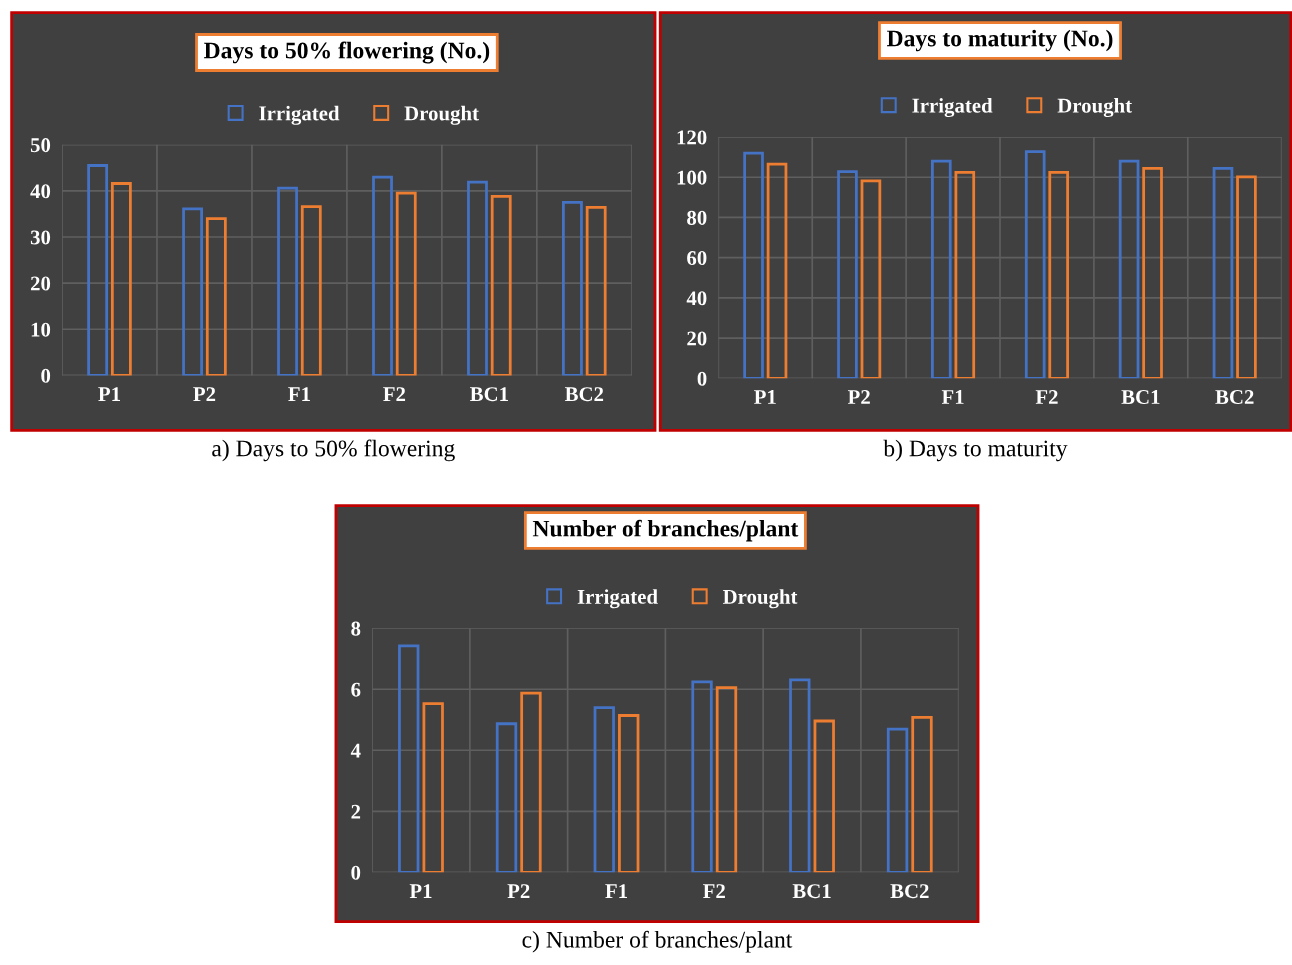 Image resolution: width=1292 pixels, height=965 pixels. Describe the element at coordinates (41, 329) in the screenshot. I see `y-tick-label: 10` at that location.